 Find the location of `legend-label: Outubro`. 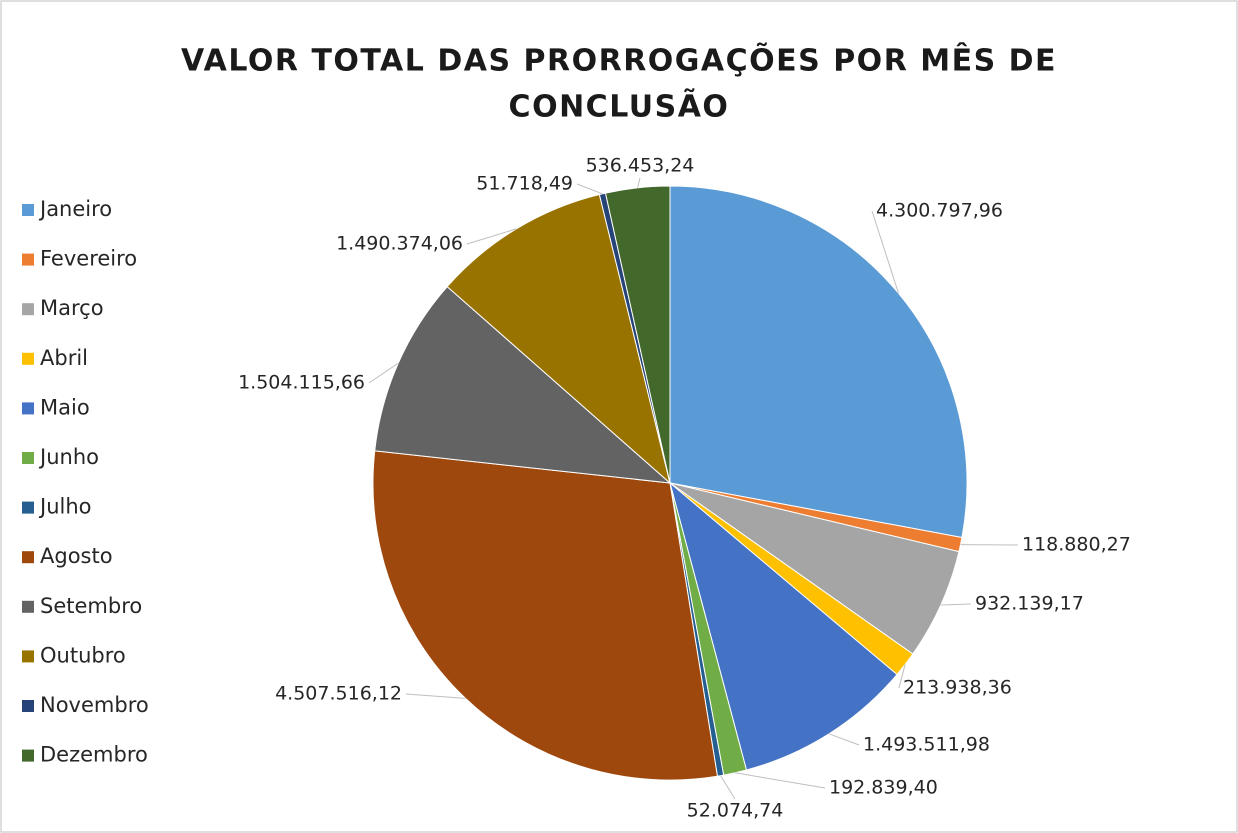

legend-label: Outubro is located at coordinates (83, 655).